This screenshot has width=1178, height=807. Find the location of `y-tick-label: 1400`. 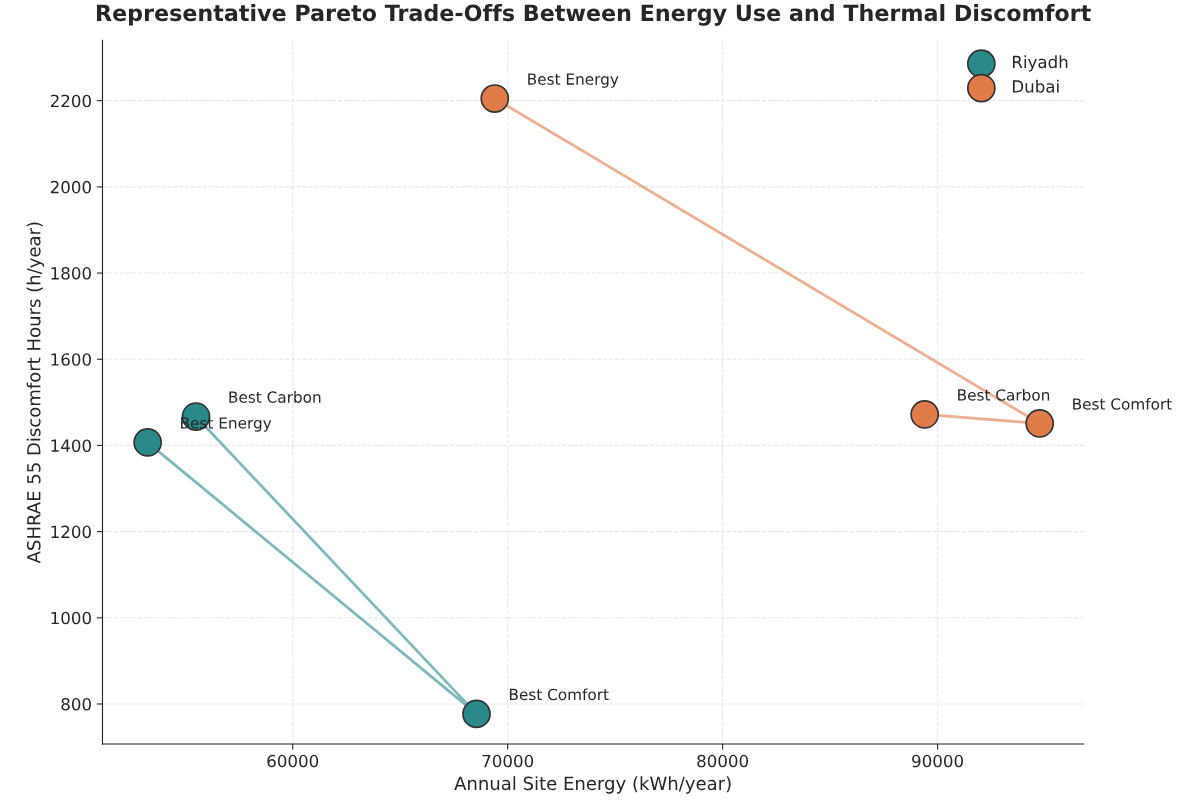

y-tick-label: 1400 is located at coordinates (71, 445).